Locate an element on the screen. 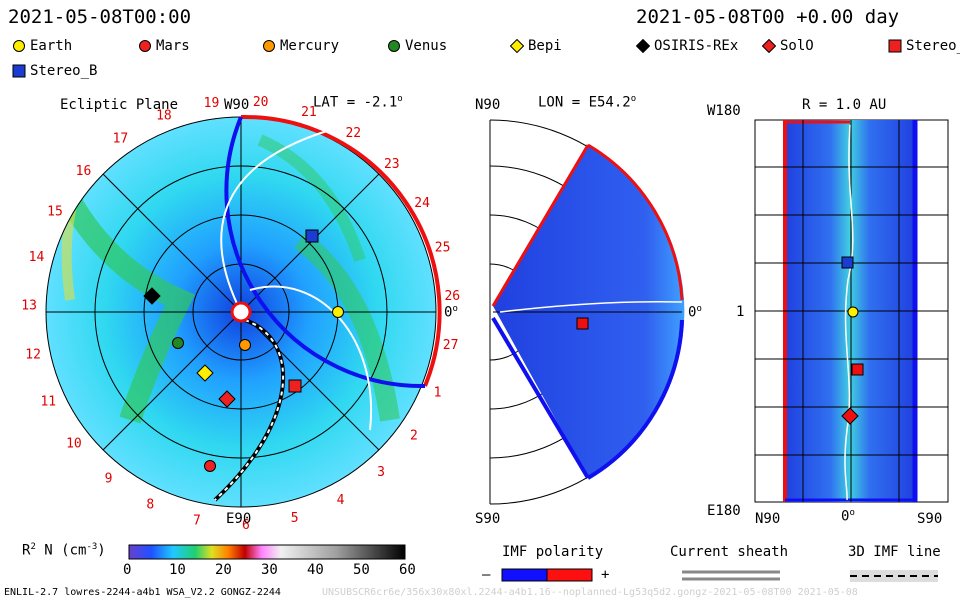  ecliptic-top-label: W90 is located at coordinates (237, 105).